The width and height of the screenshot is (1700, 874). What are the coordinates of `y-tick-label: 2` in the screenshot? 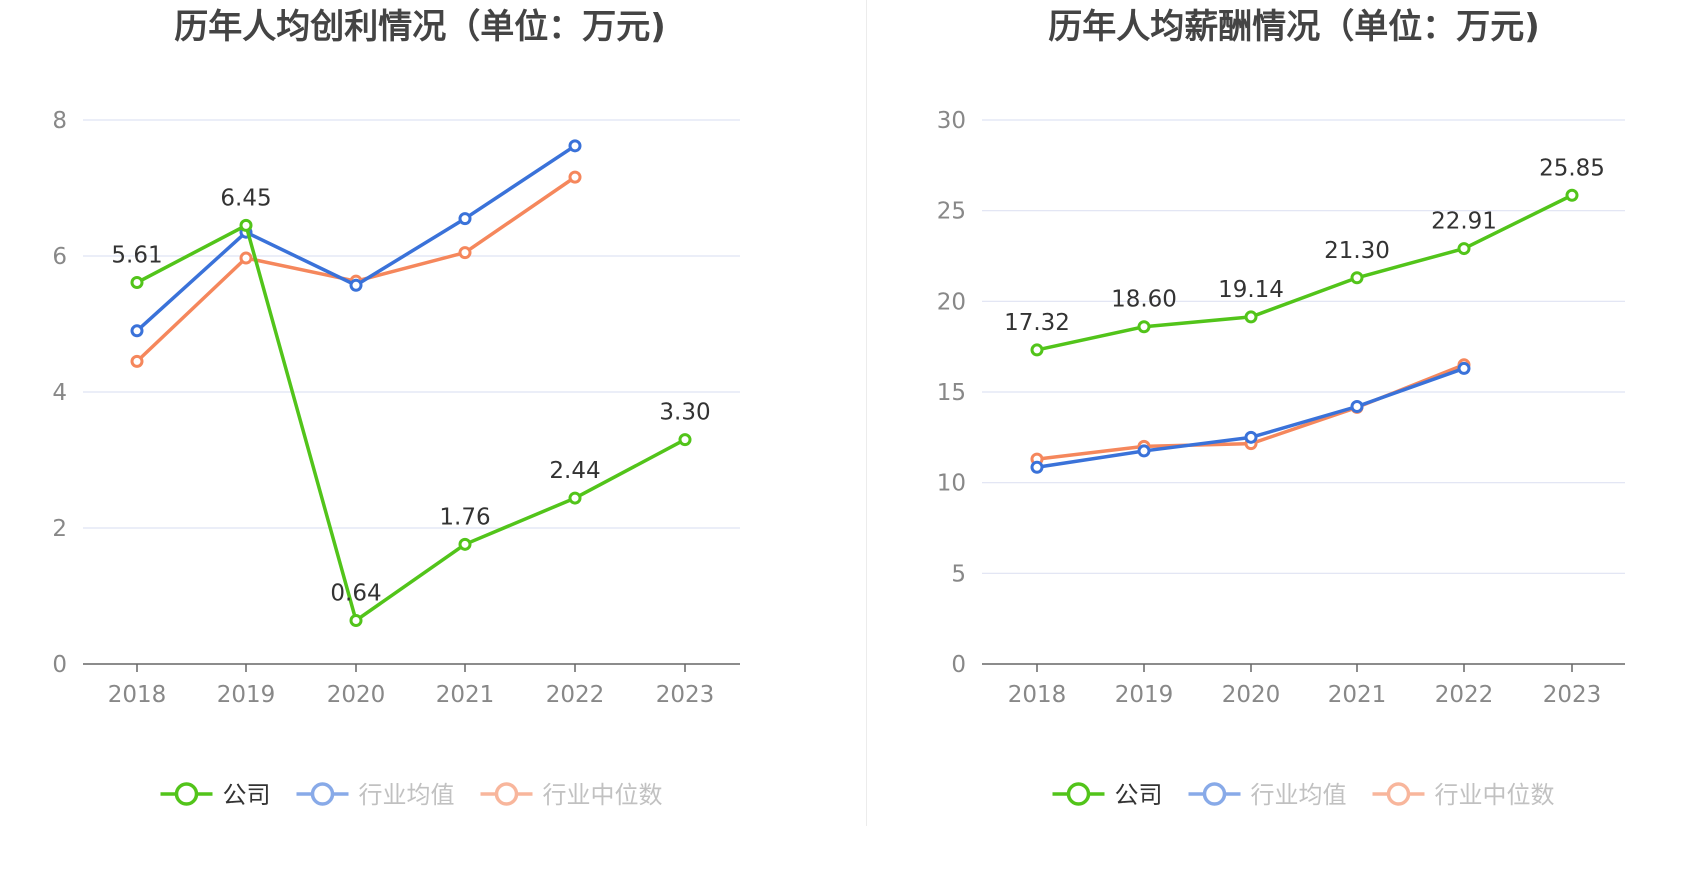 It's located at (59, 529).